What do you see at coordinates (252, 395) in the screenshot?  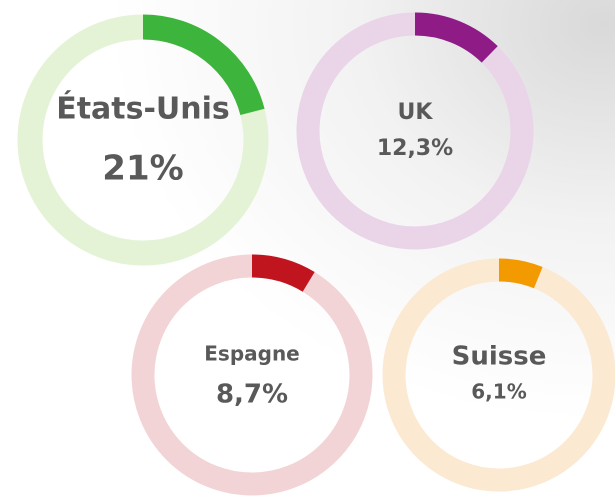 I see `donut-value: 8,7%` at bounding box center [252, 395].